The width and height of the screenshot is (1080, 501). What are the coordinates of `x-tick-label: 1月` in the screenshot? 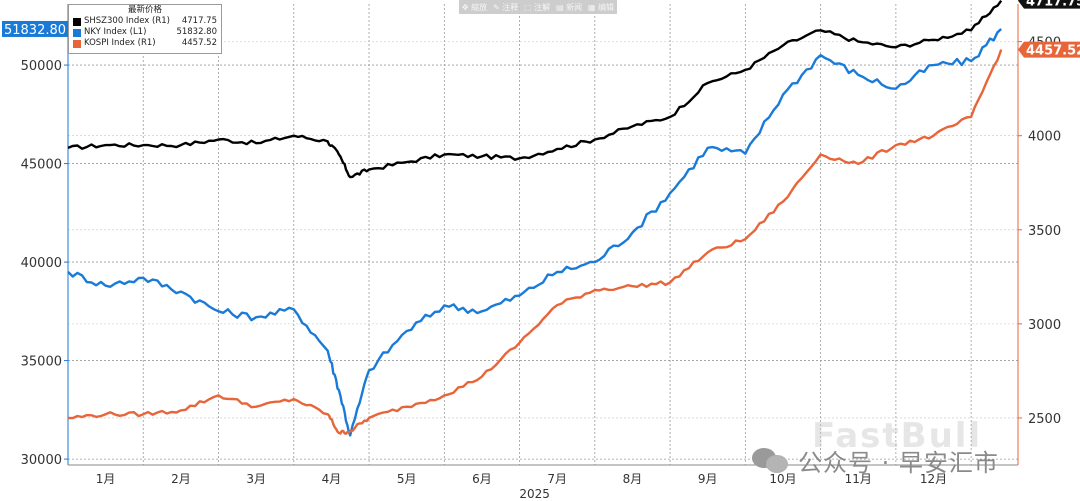 It's located at (106, 479).